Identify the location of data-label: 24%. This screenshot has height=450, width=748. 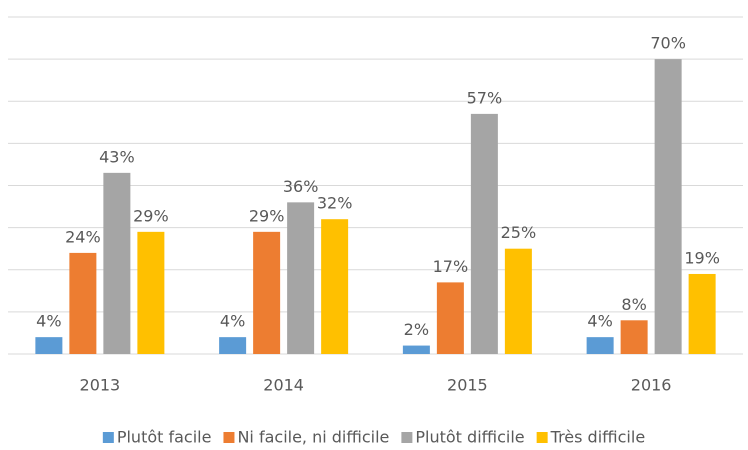
(83, 236).